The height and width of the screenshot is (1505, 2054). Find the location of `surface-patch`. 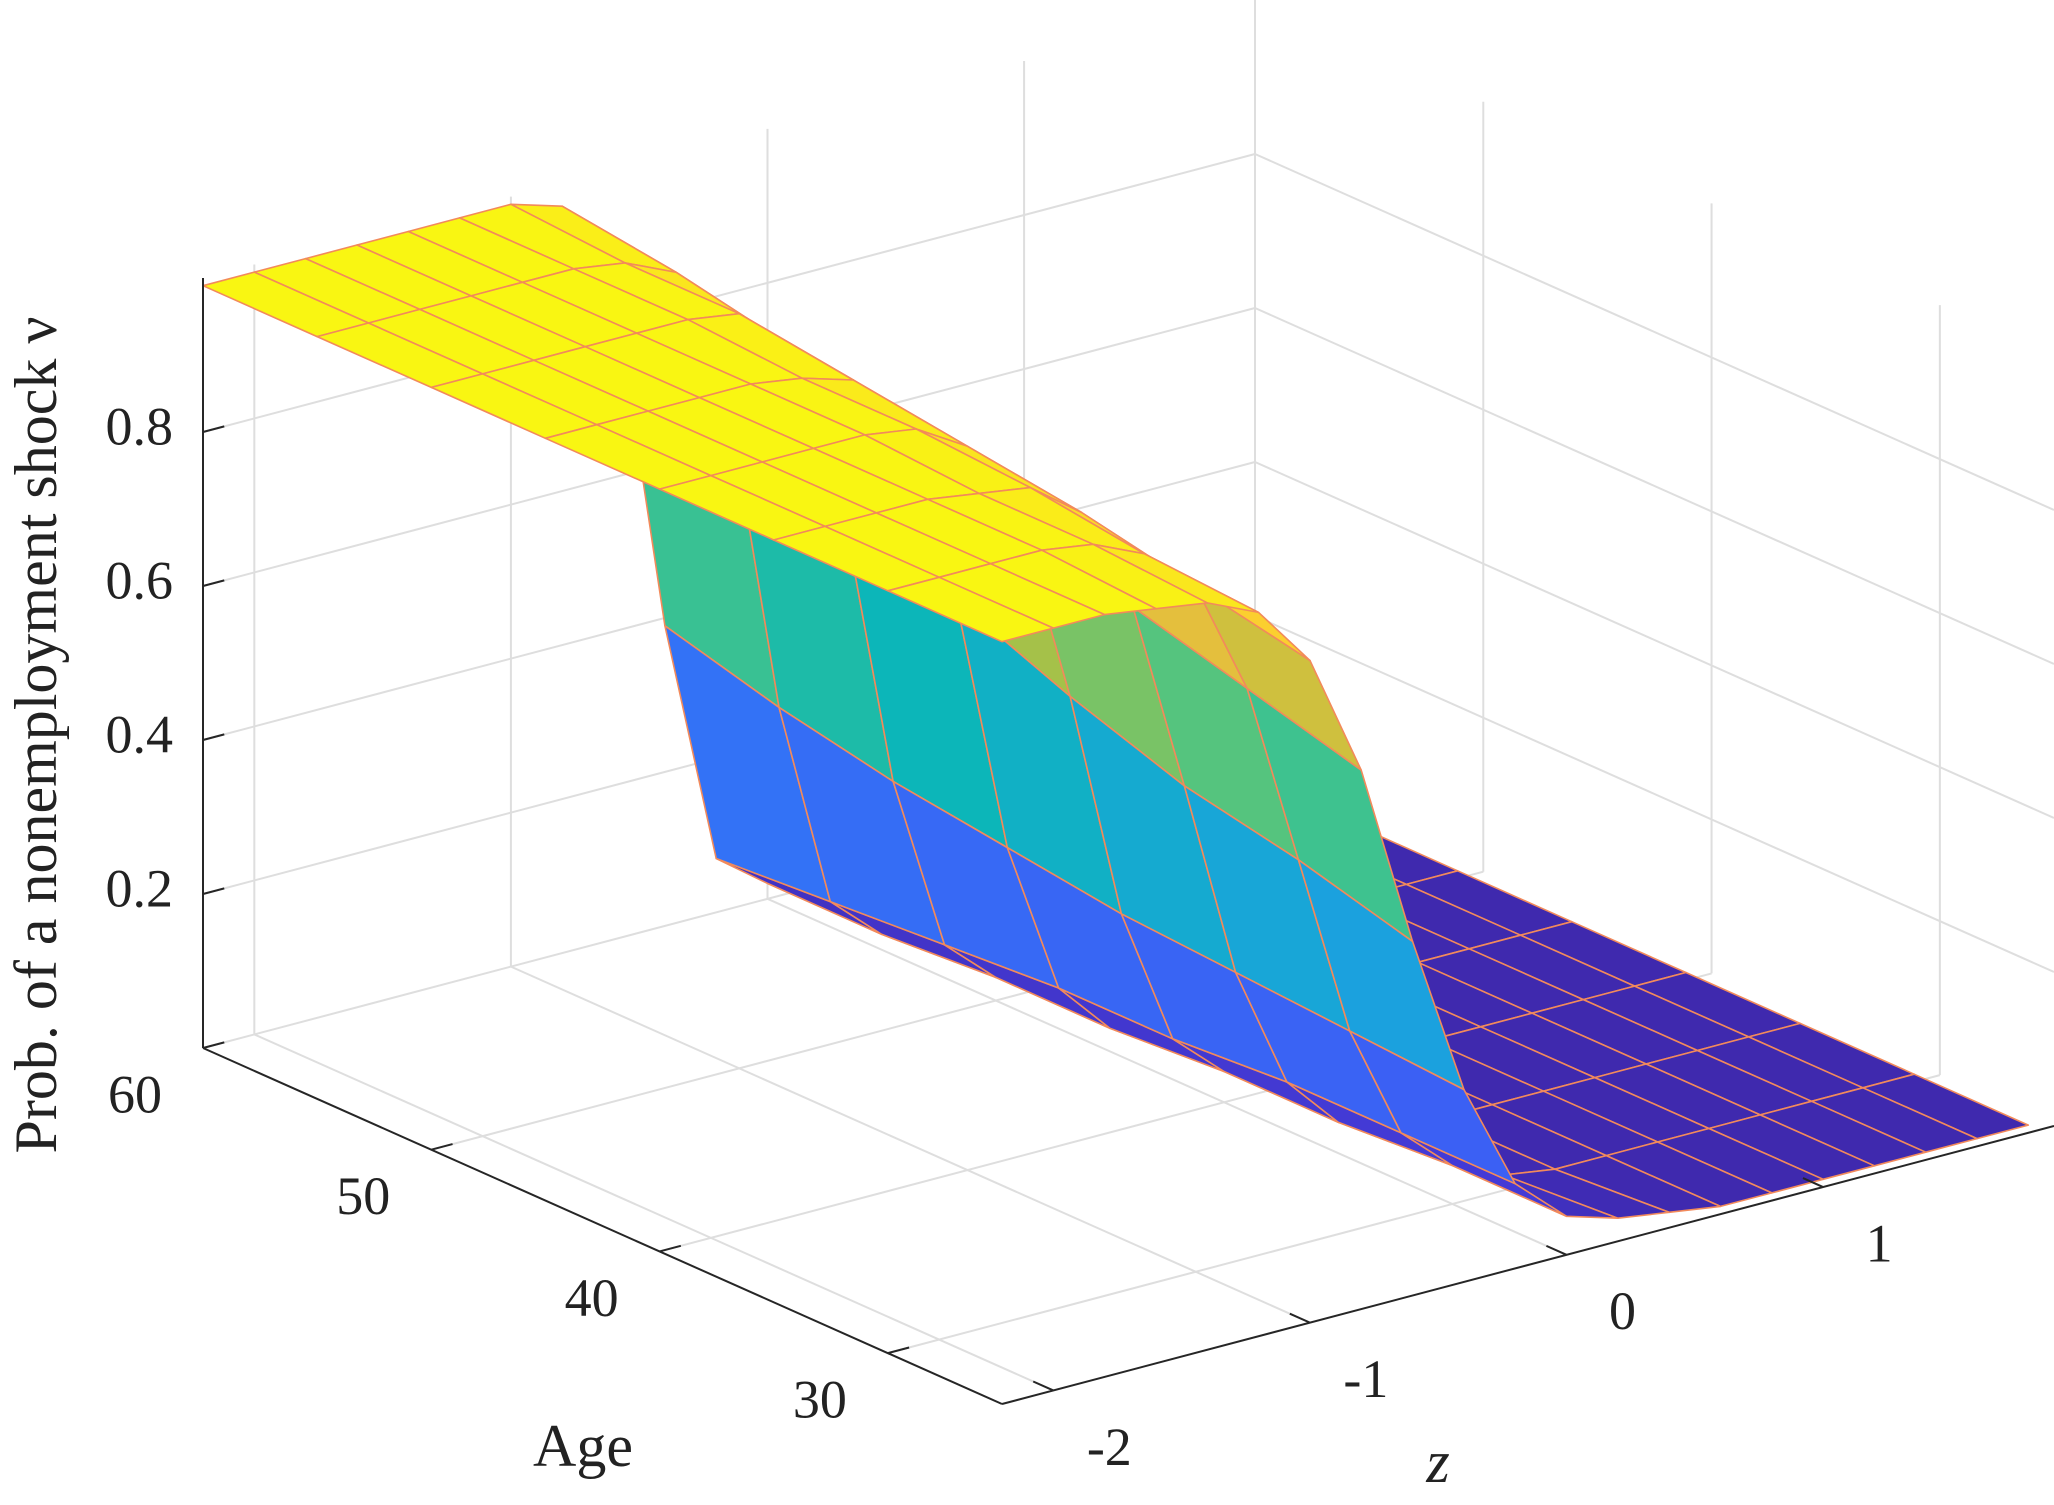

surface-patch is located at coordinates (971, 609).